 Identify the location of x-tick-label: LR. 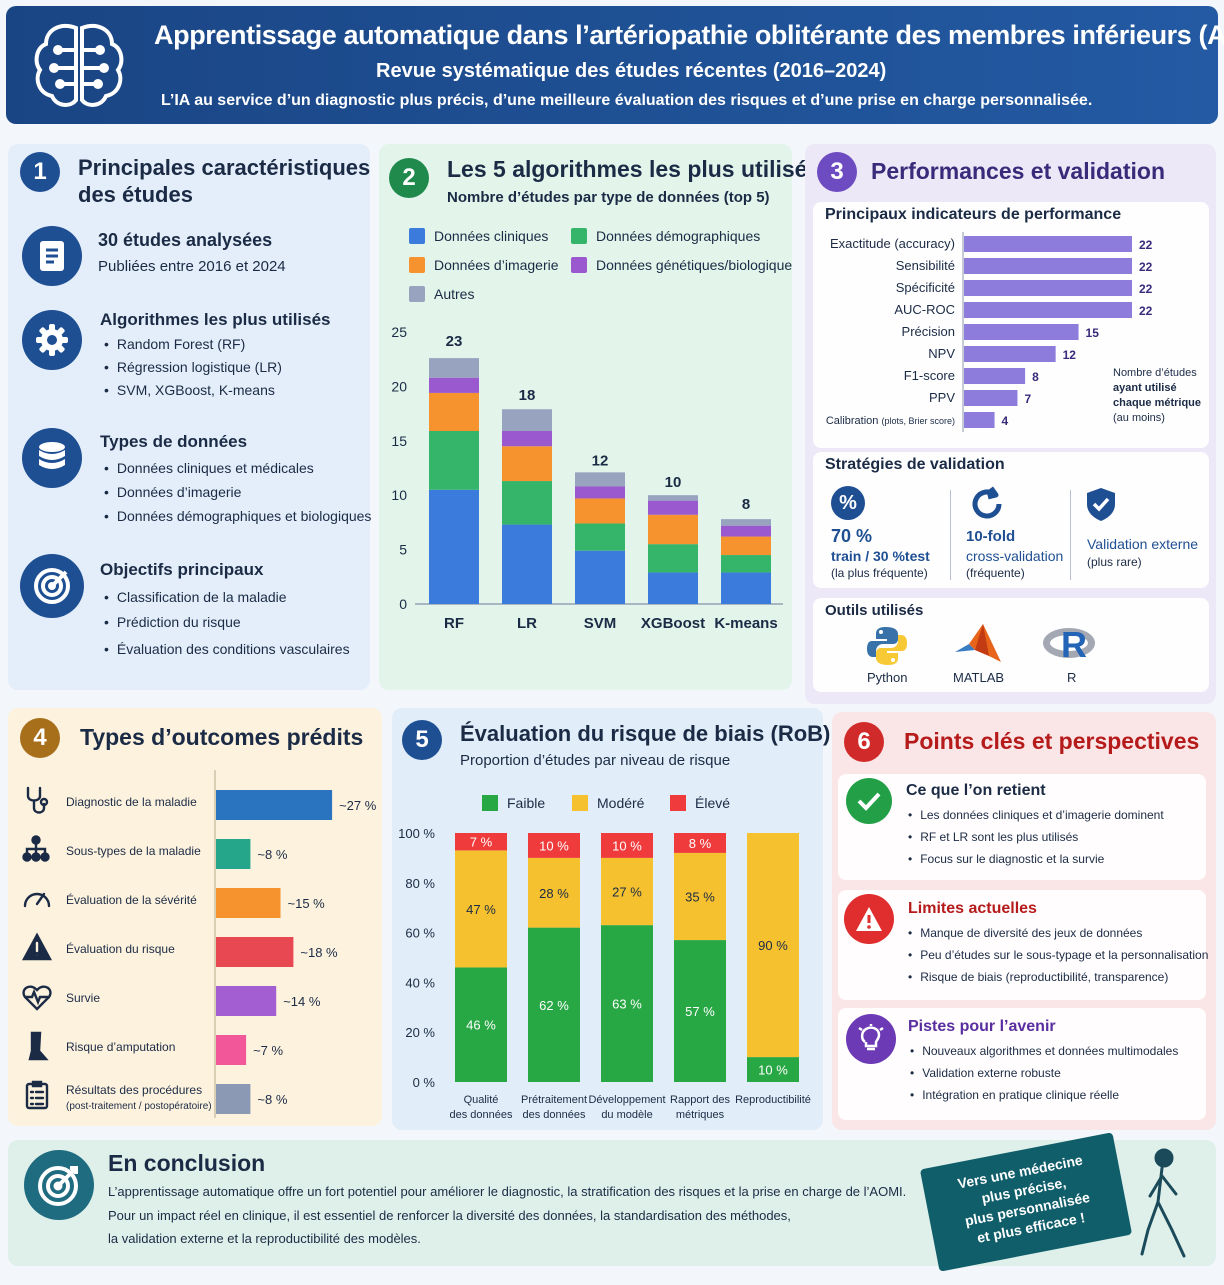
(527, 623).